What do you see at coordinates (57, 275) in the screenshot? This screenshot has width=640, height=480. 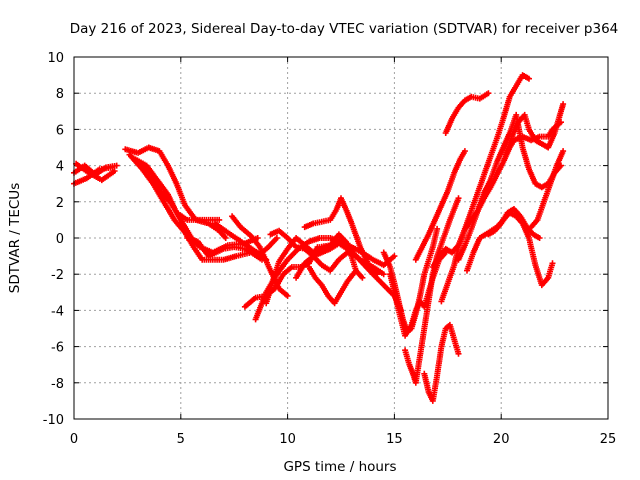 I see `y-tick-label: -2` at bounding box center [57, 275].